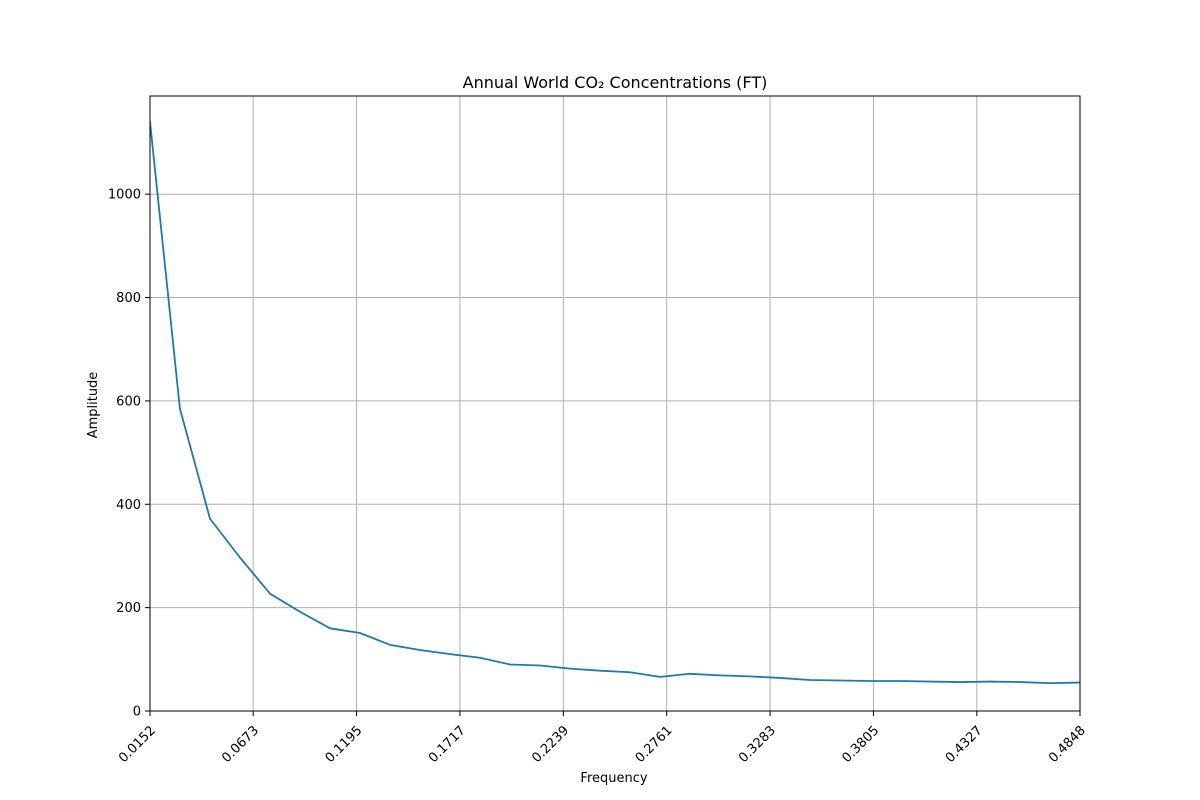 The height and width of the screenshot is (800, 1200). I want to click on x-axis-label: Frequency, so click(613, 778).